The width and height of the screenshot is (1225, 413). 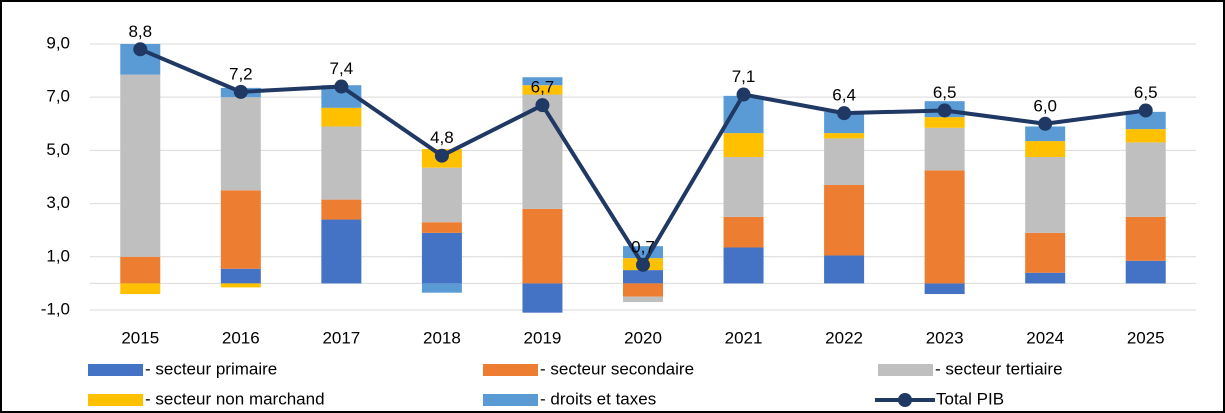 I want to click on x-tick-label: 2022, so click(x=844, y=337).